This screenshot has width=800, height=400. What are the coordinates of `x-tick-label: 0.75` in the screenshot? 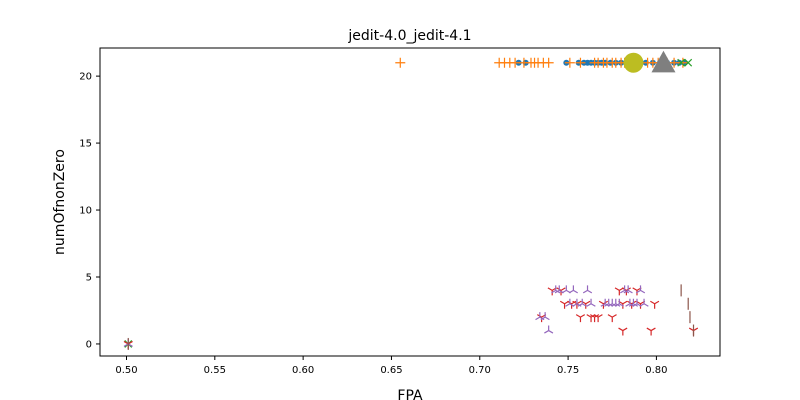 It's located at (568, 370).